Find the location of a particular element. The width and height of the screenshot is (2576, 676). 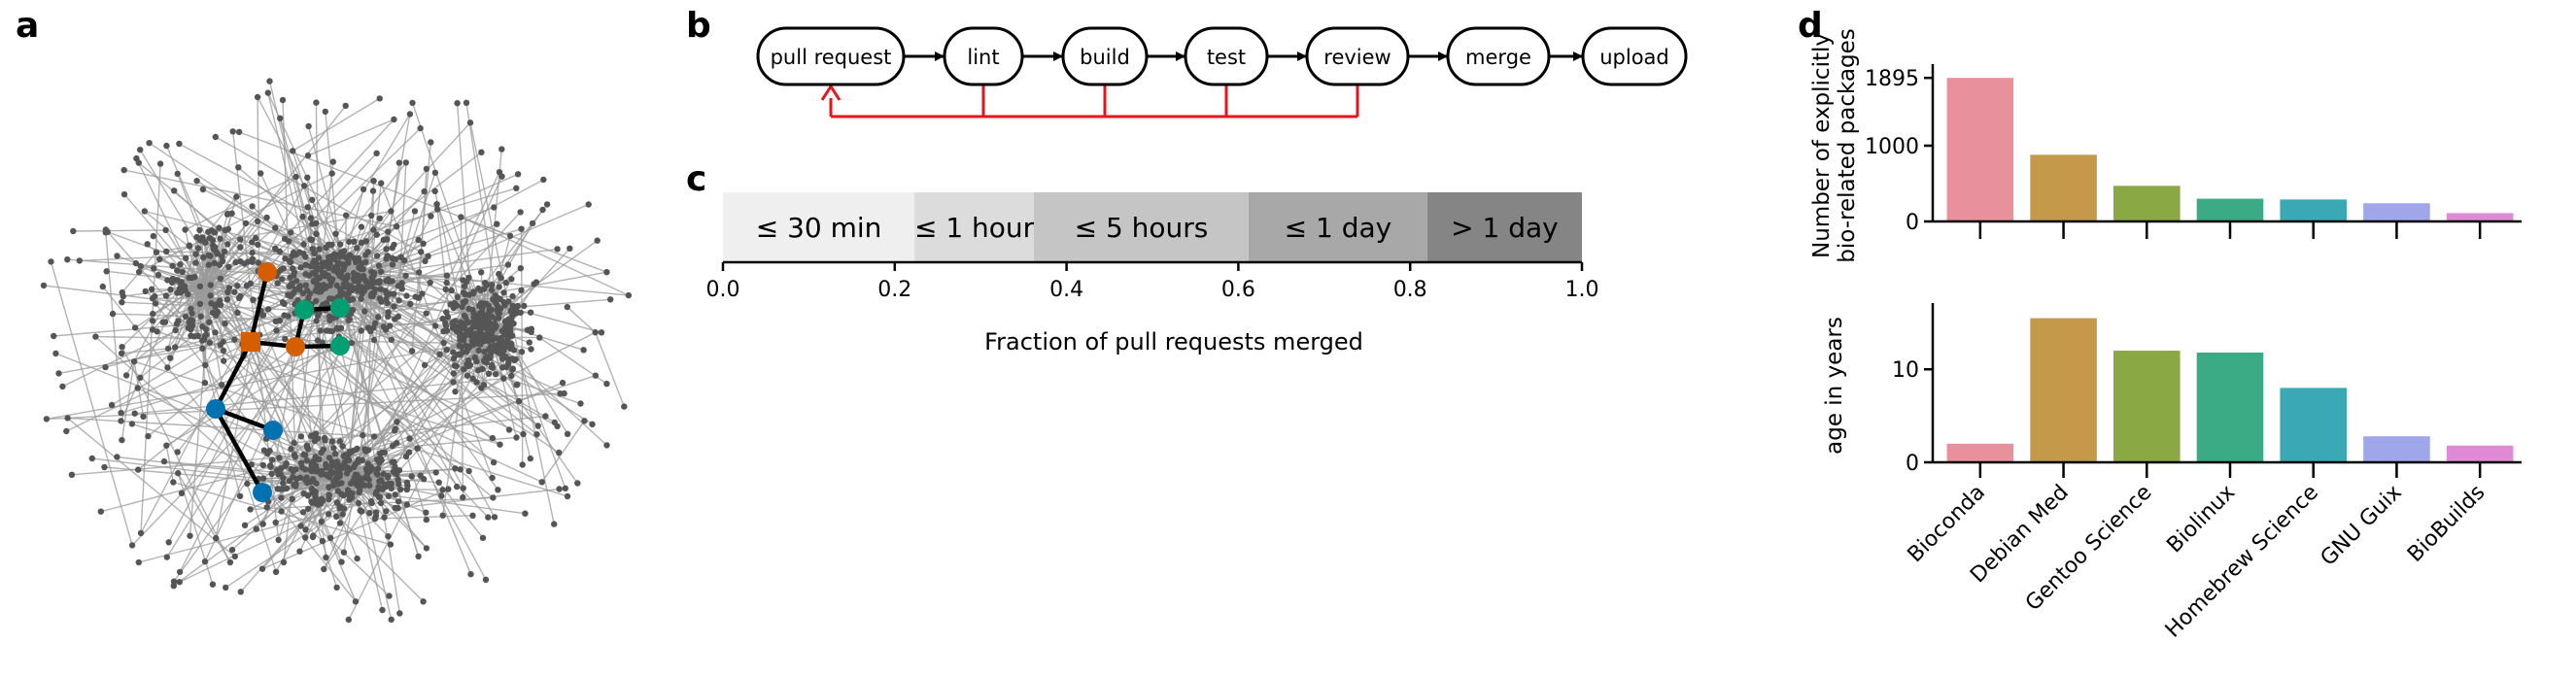

workflow-step-lint: lint is located at coordinates (984, 56).